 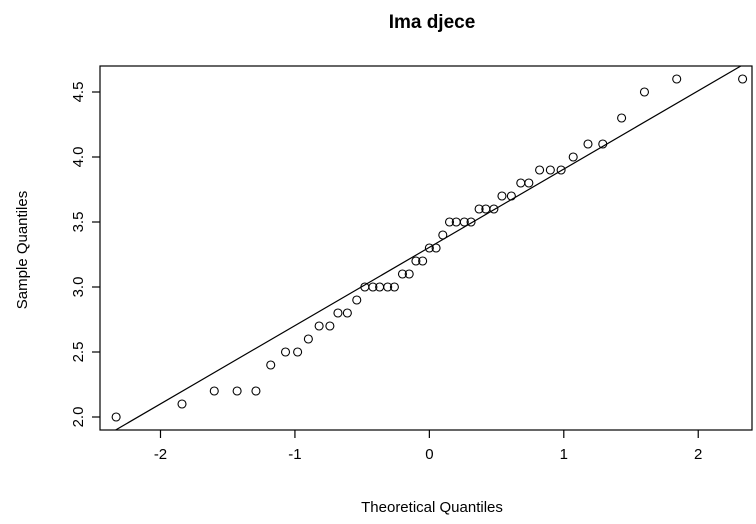 What do you see at coordinates (78, 92) in the screenshot?
I see `y-tick-label: 4.5` at bounding box center [78, 92].